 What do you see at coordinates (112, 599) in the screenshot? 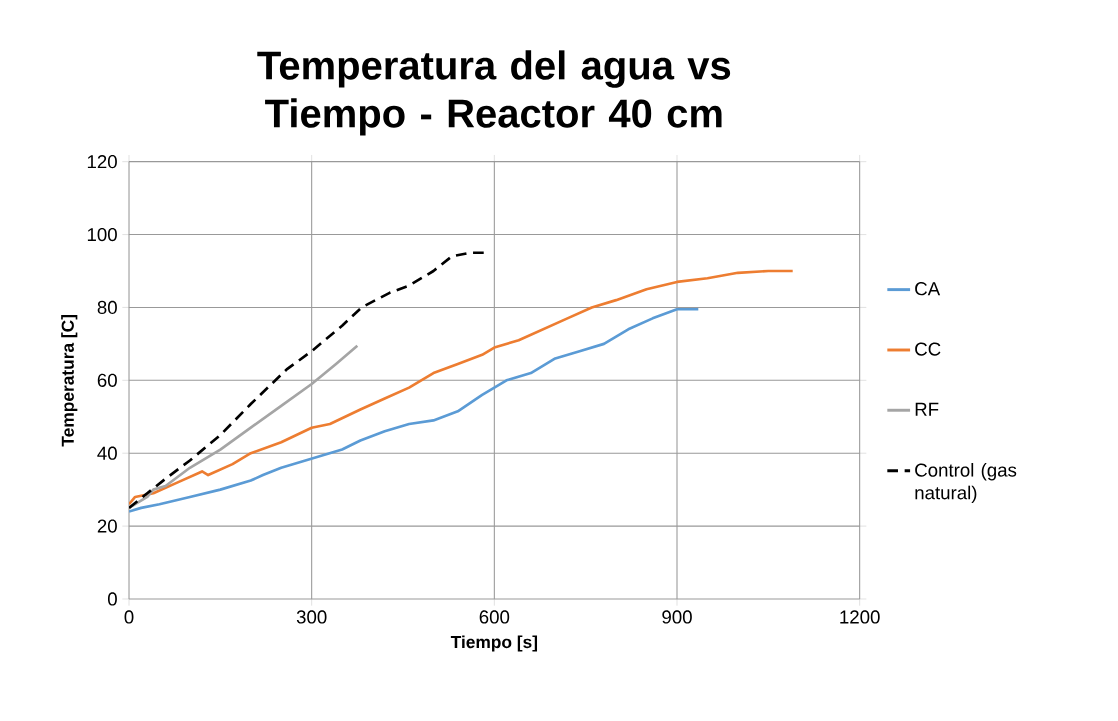
I see `y-tick-label: 0` at bounding box center [112, 599].